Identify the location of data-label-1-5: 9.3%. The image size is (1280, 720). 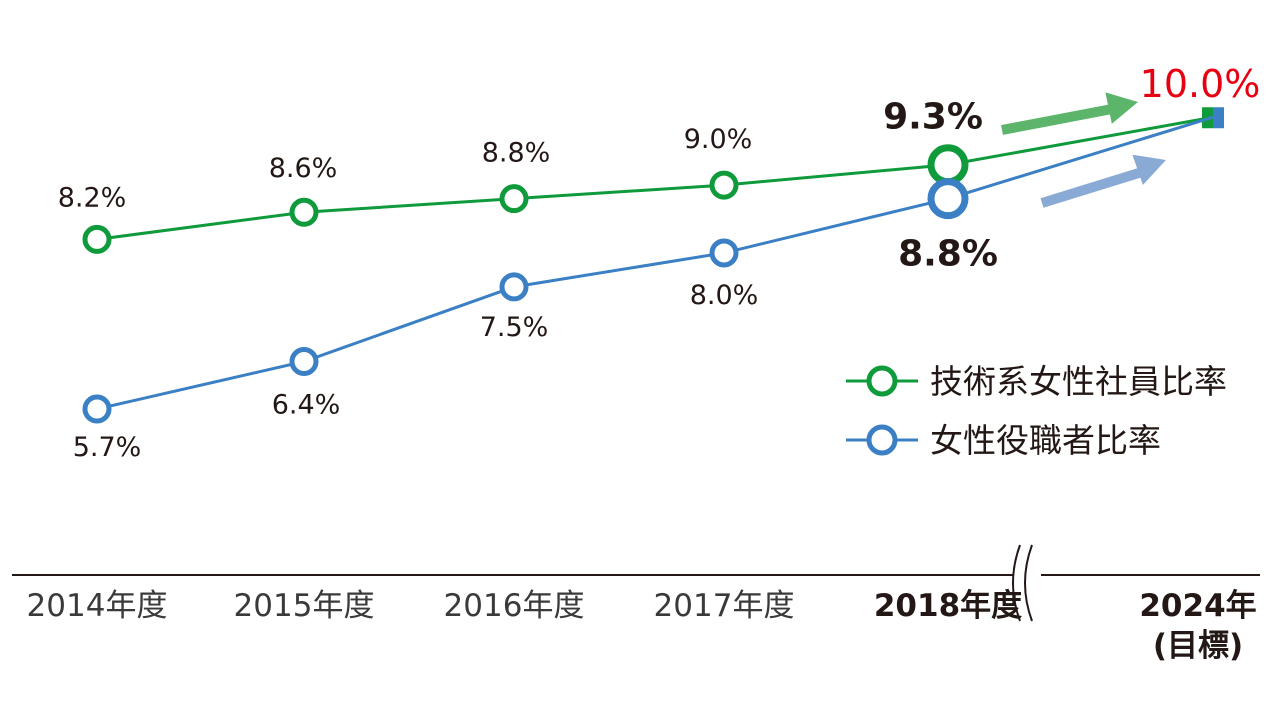
(933, 117).